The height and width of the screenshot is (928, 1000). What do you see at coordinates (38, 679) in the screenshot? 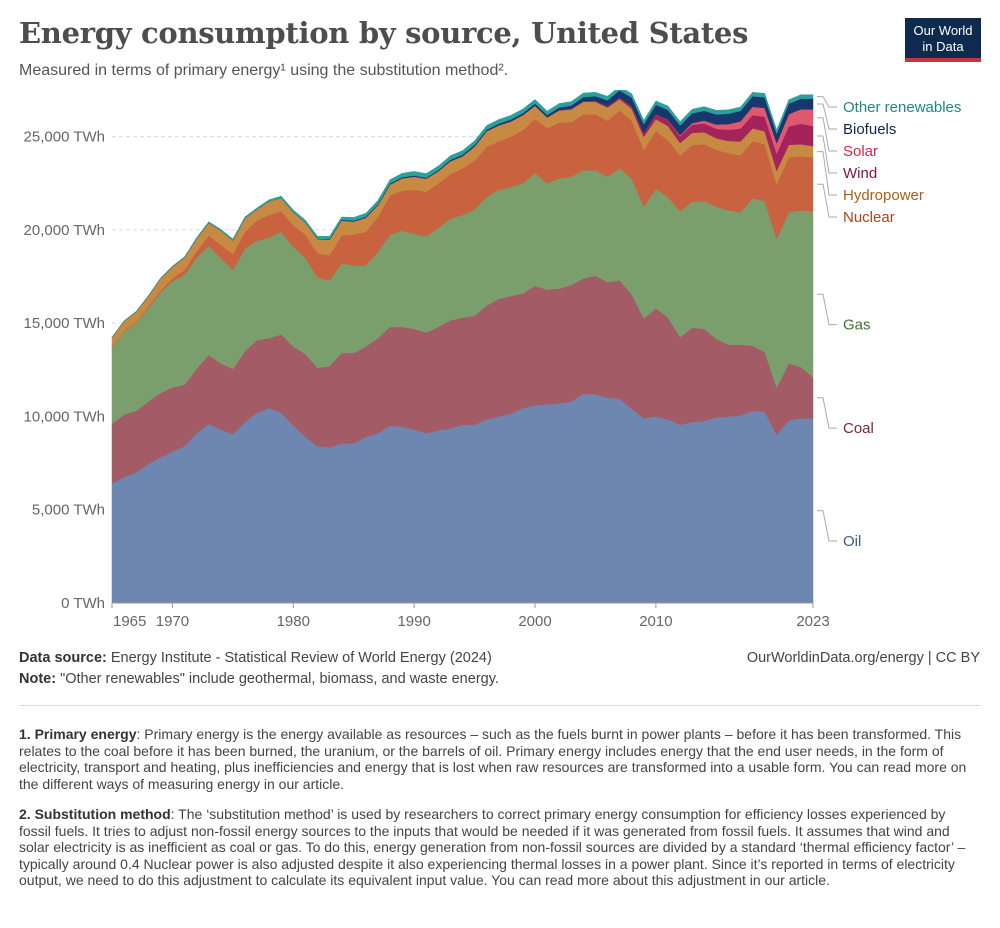
I see `note-label: Note:` at bounding box center [38, 679].